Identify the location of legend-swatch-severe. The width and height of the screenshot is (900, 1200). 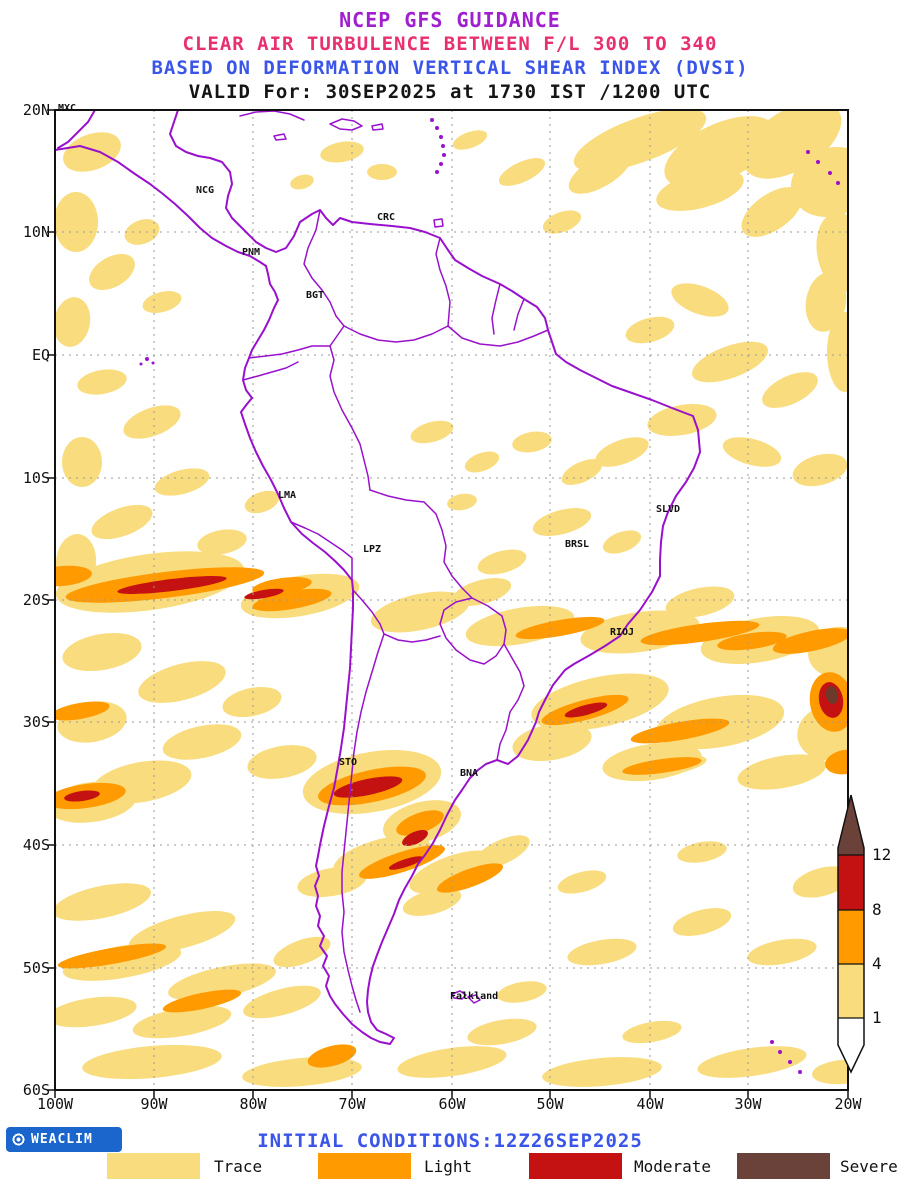
(783, 1166).